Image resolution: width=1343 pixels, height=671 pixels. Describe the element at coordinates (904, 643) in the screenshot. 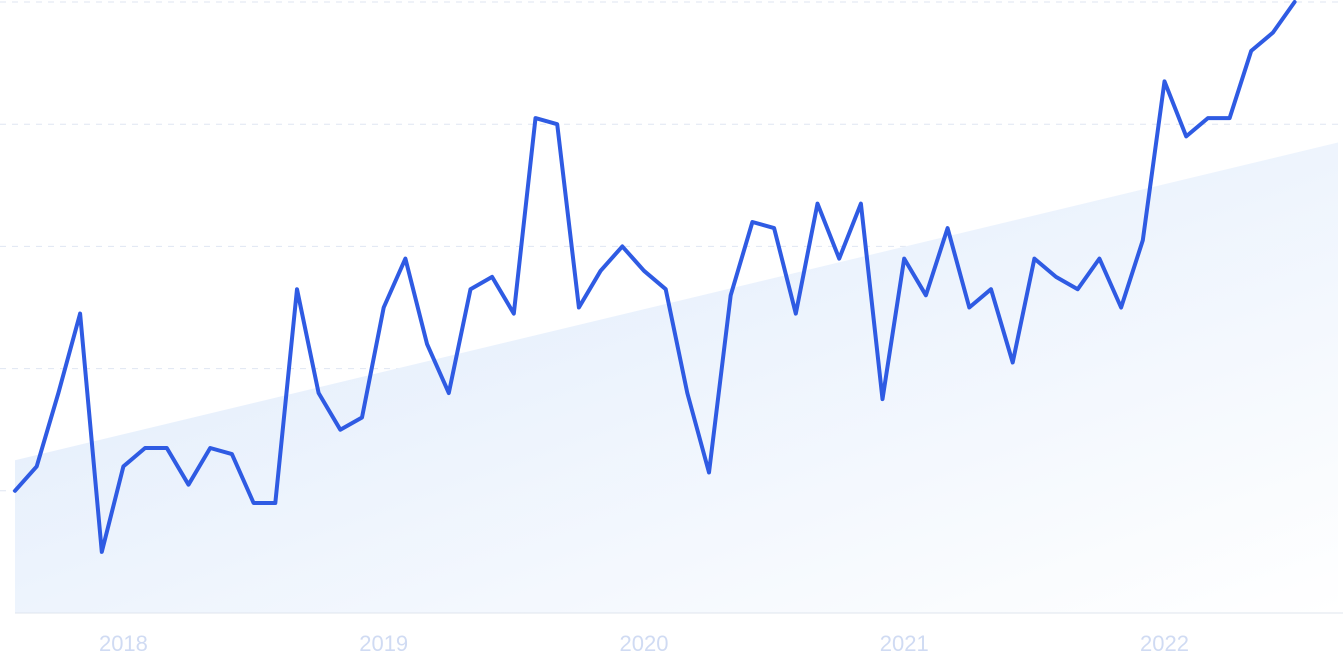

I see `x-tick-label: 2021` at that location.